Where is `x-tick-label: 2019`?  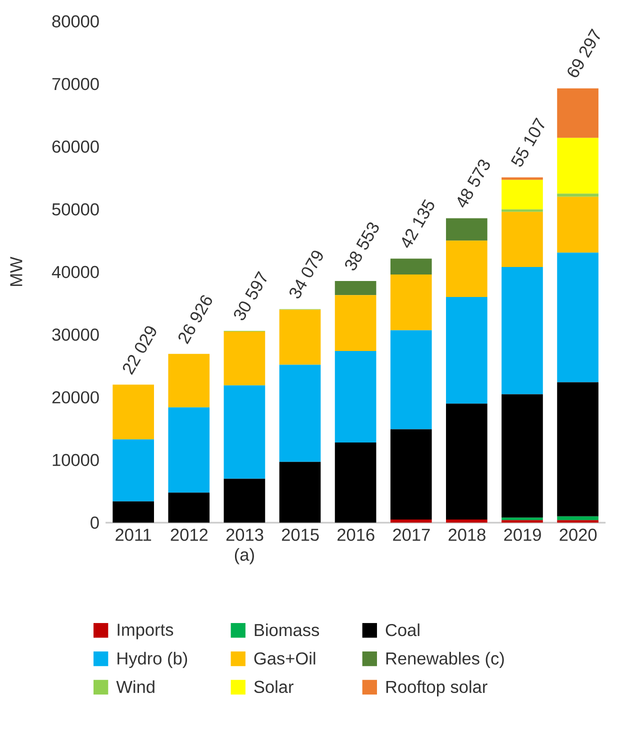
x-tick-label: 2019 is located at coordinates (522, 534).